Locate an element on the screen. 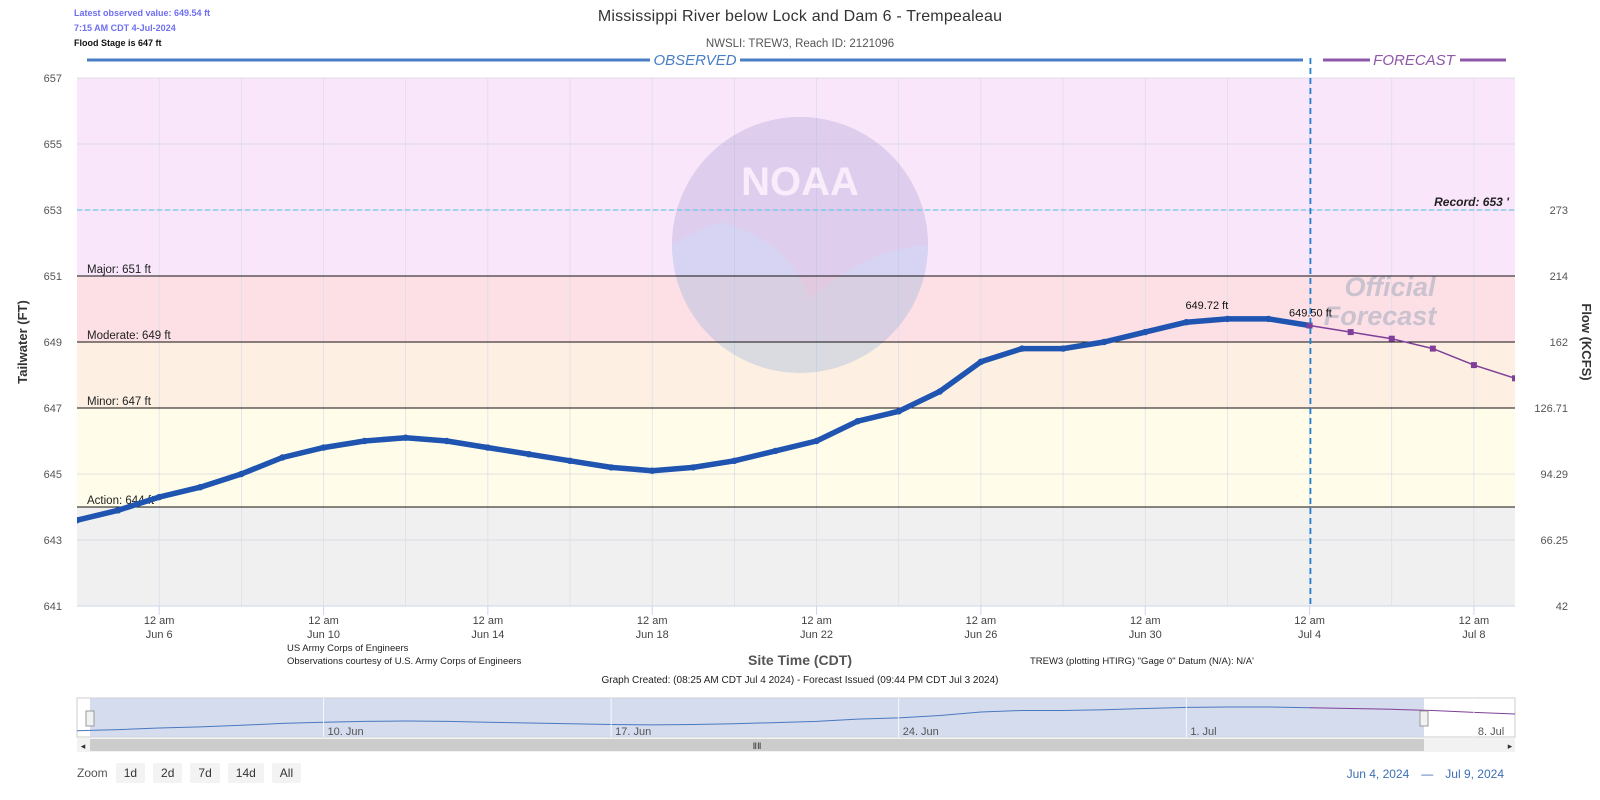 This screenshot has height=800, width=1600. date-range-display: Jun 4, 2024 — Jul 9, 2024 is located at coordinates (1425, 774).